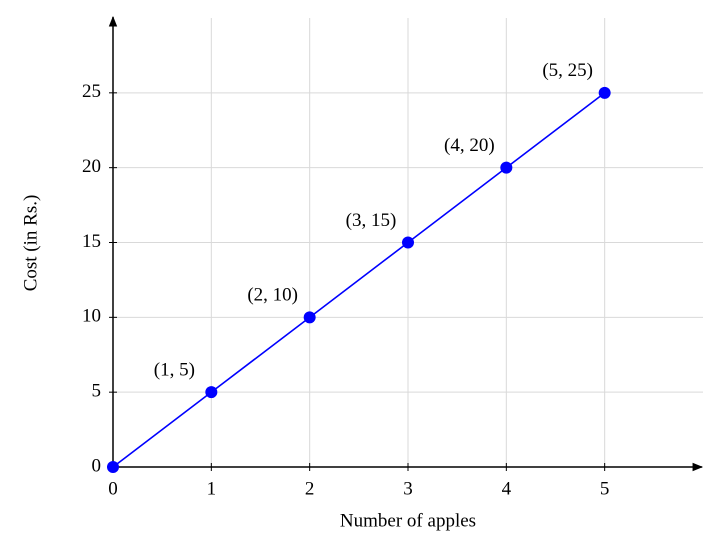  What do you see at coordinates (91, 316) in the screenshot?
I see `y-tick-label: 10` at bounding box center [91, 316].